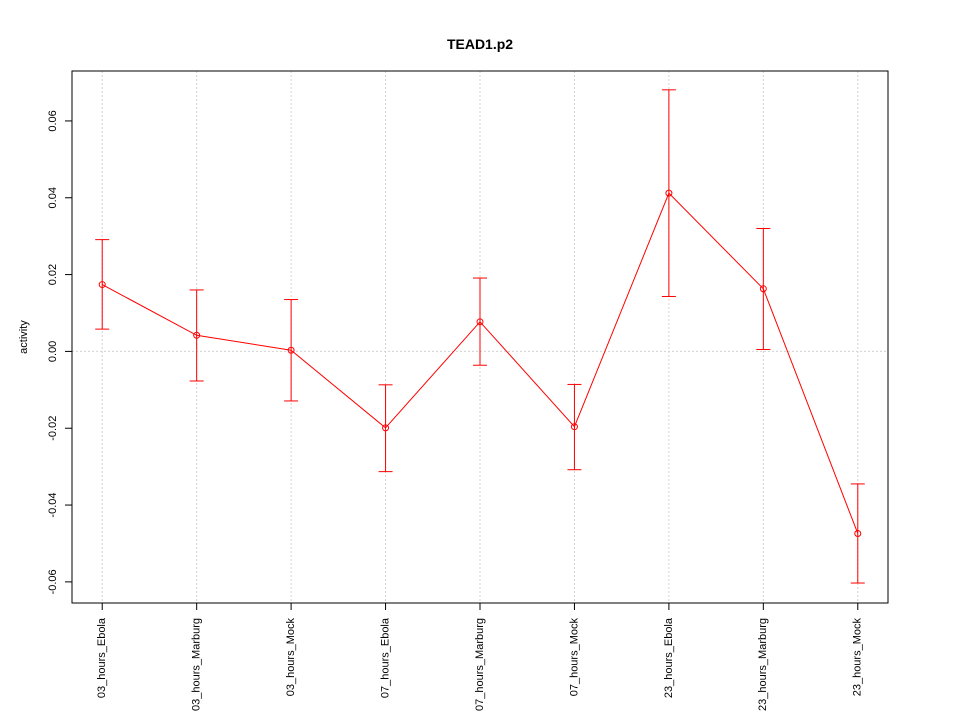 The height and width of the screenshot is (720, 960). What do you see at coordinates (291, 657) in the screenshot?
I see `x-tick-label: 03_hours_Mock` at bounding box center [291, 657].